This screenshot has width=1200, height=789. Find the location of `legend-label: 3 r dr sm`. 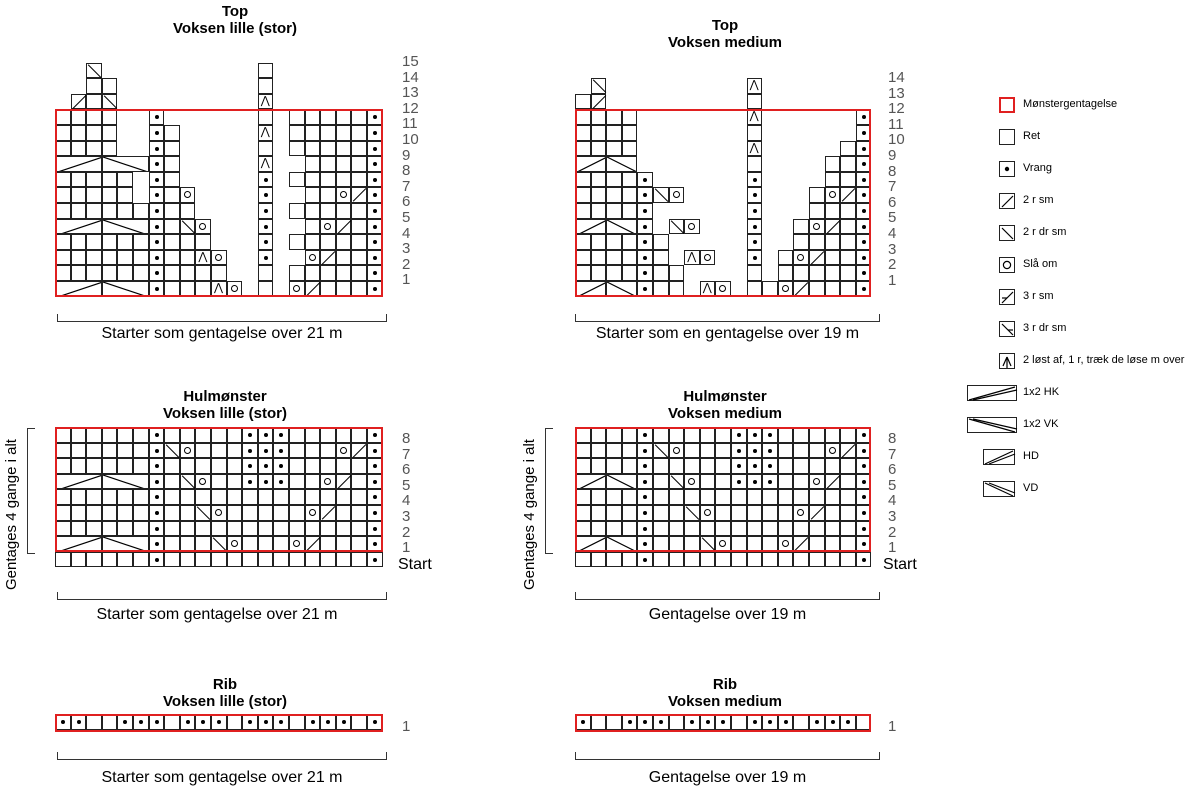

legend-label: 3 r dr sm is located at coordinates (1045, 328).